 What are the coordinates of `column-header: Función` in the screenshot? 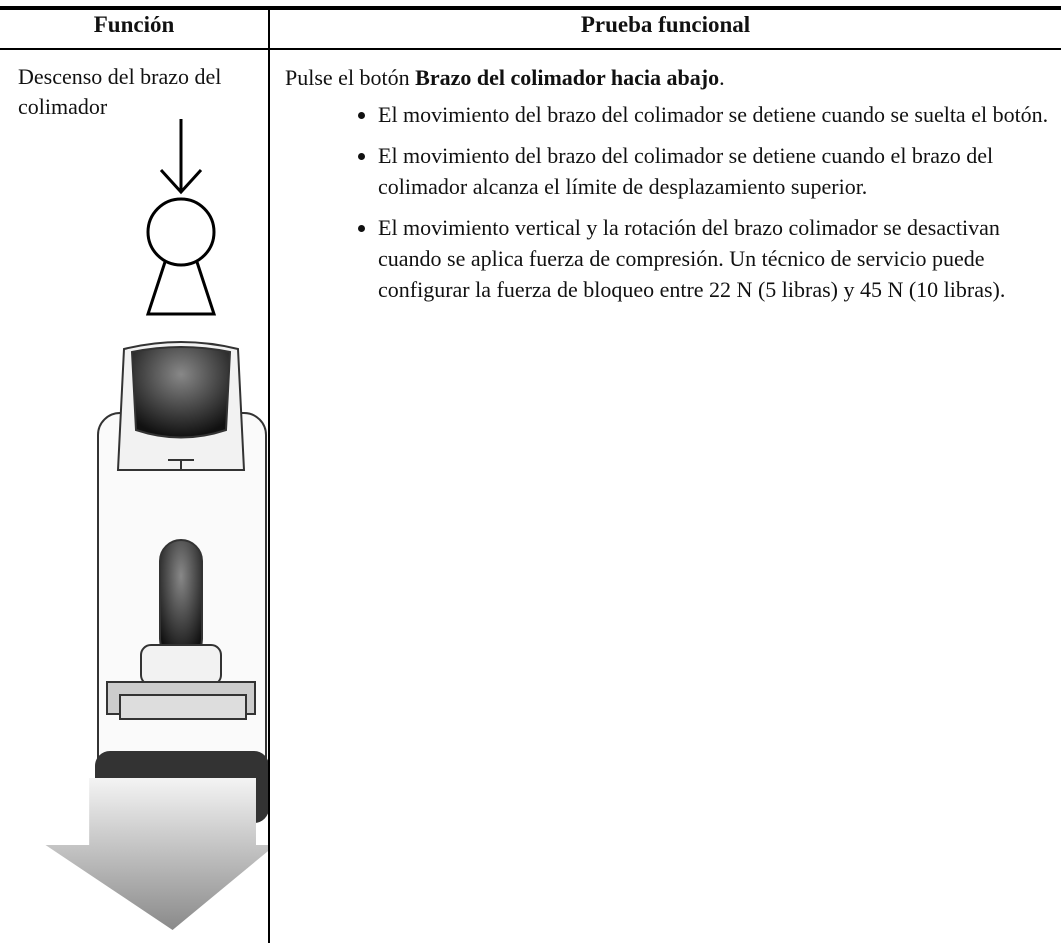 It's located at (134, 24).